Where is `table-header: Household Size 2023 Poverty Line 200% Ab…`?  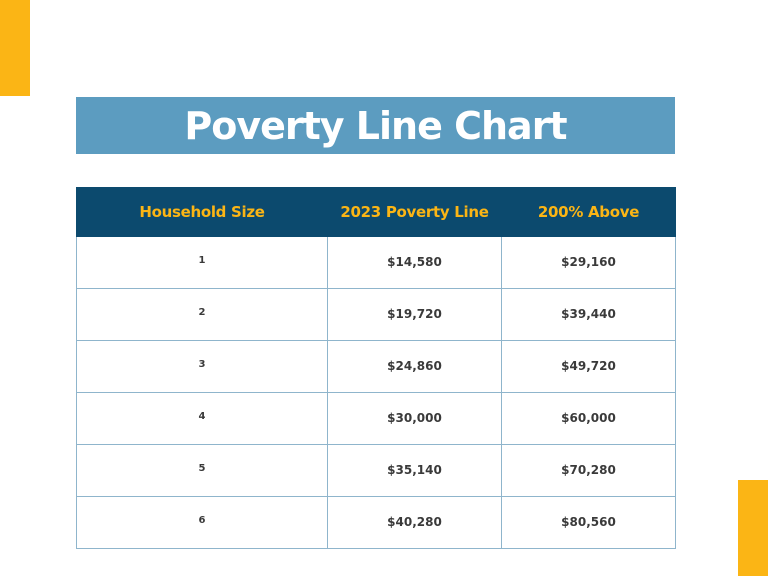 table-header: Household Size 2023 Poverty Line 200% Ab… is located at coordinates (376, 212).